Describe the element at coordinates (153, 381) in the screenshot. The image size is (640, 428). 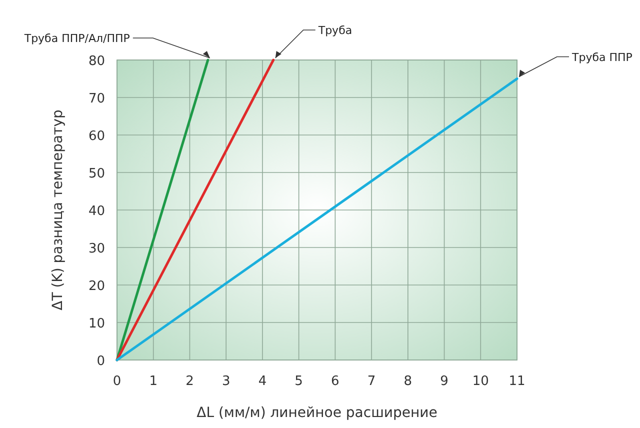
I see `x-tick-label: 1` at that location.